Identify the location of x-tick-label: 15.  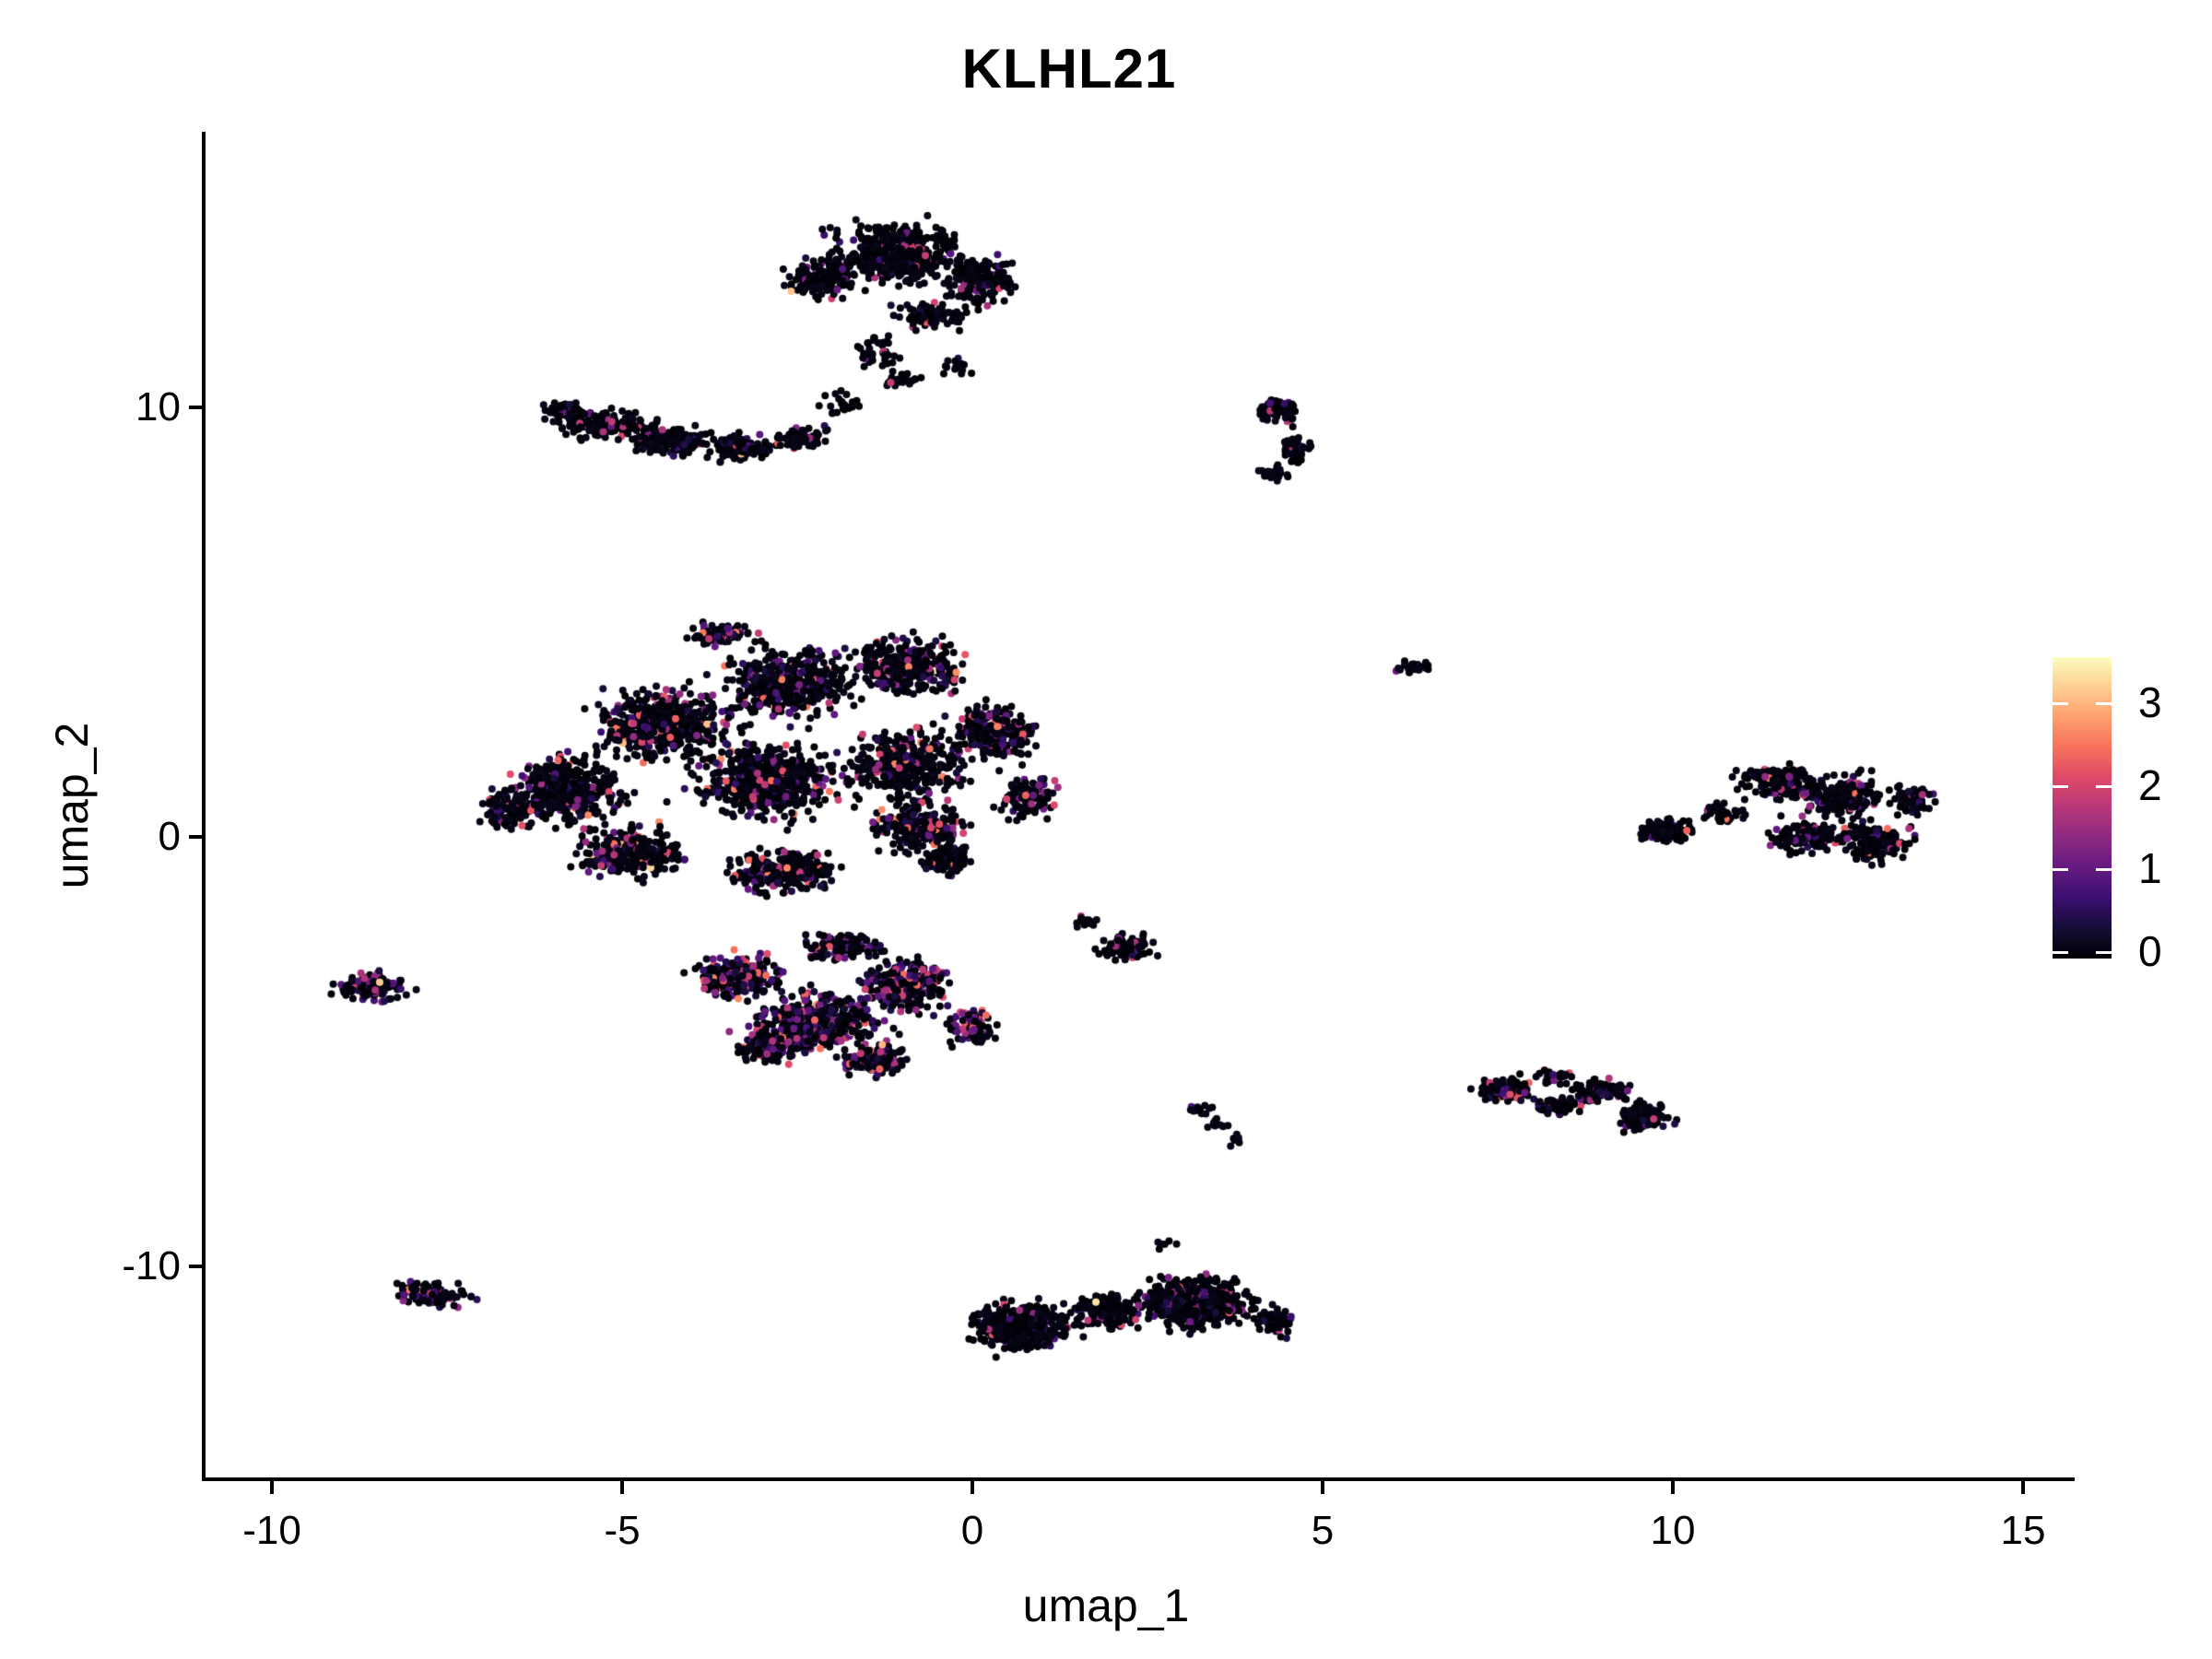
(2023, 1530).